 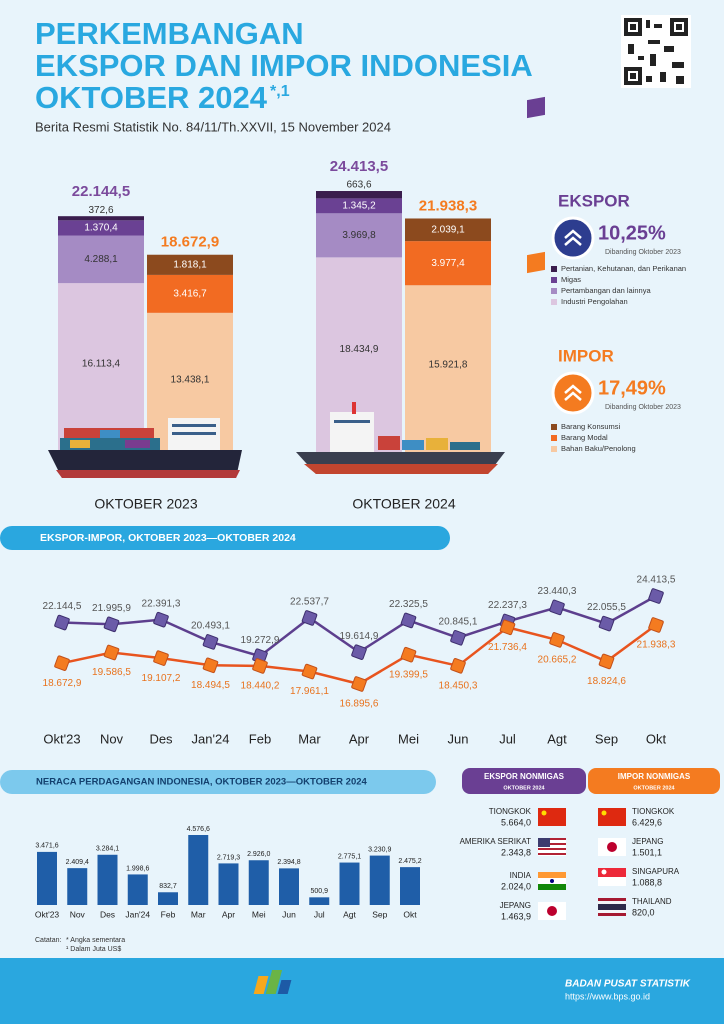 What do you see at coordinates (309, 602) in the screenshot?
I see `trend-value-label: 22.537,7` at bounding box center [309, 602].